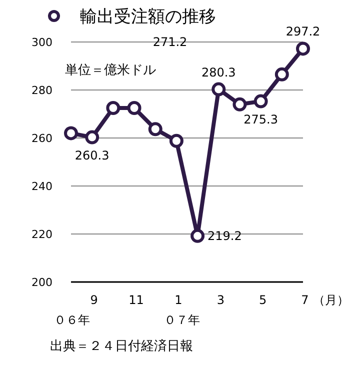 The image size is (349, 369). Describe the element at coordinates (121, 346) in the screenshot. I see `source-note: 出典＝２４日付経済日報` at that location.